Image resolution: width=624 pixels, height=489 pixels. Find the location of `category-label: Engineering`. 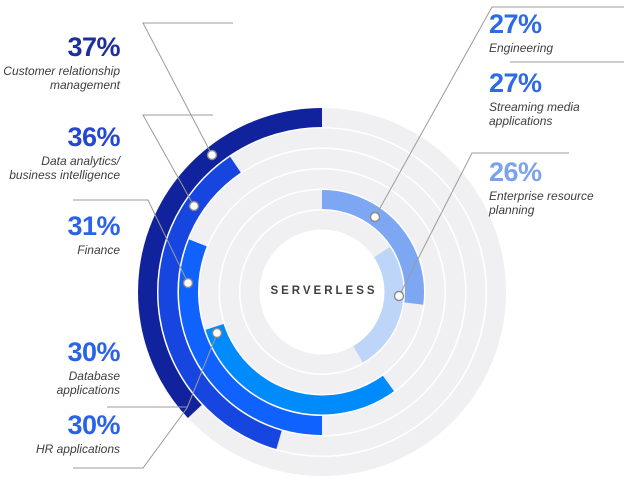

category-label: Engineering is located at coordinates (521, 48).